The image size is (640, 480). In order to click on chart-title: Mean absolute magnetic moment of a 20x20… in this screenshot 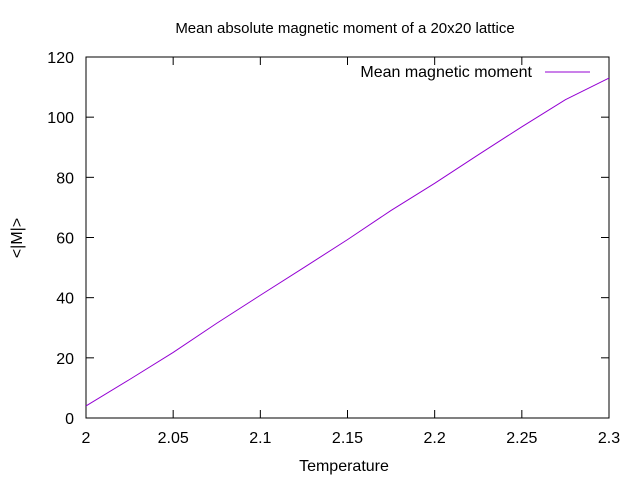, I will do `click(344, 28)`.